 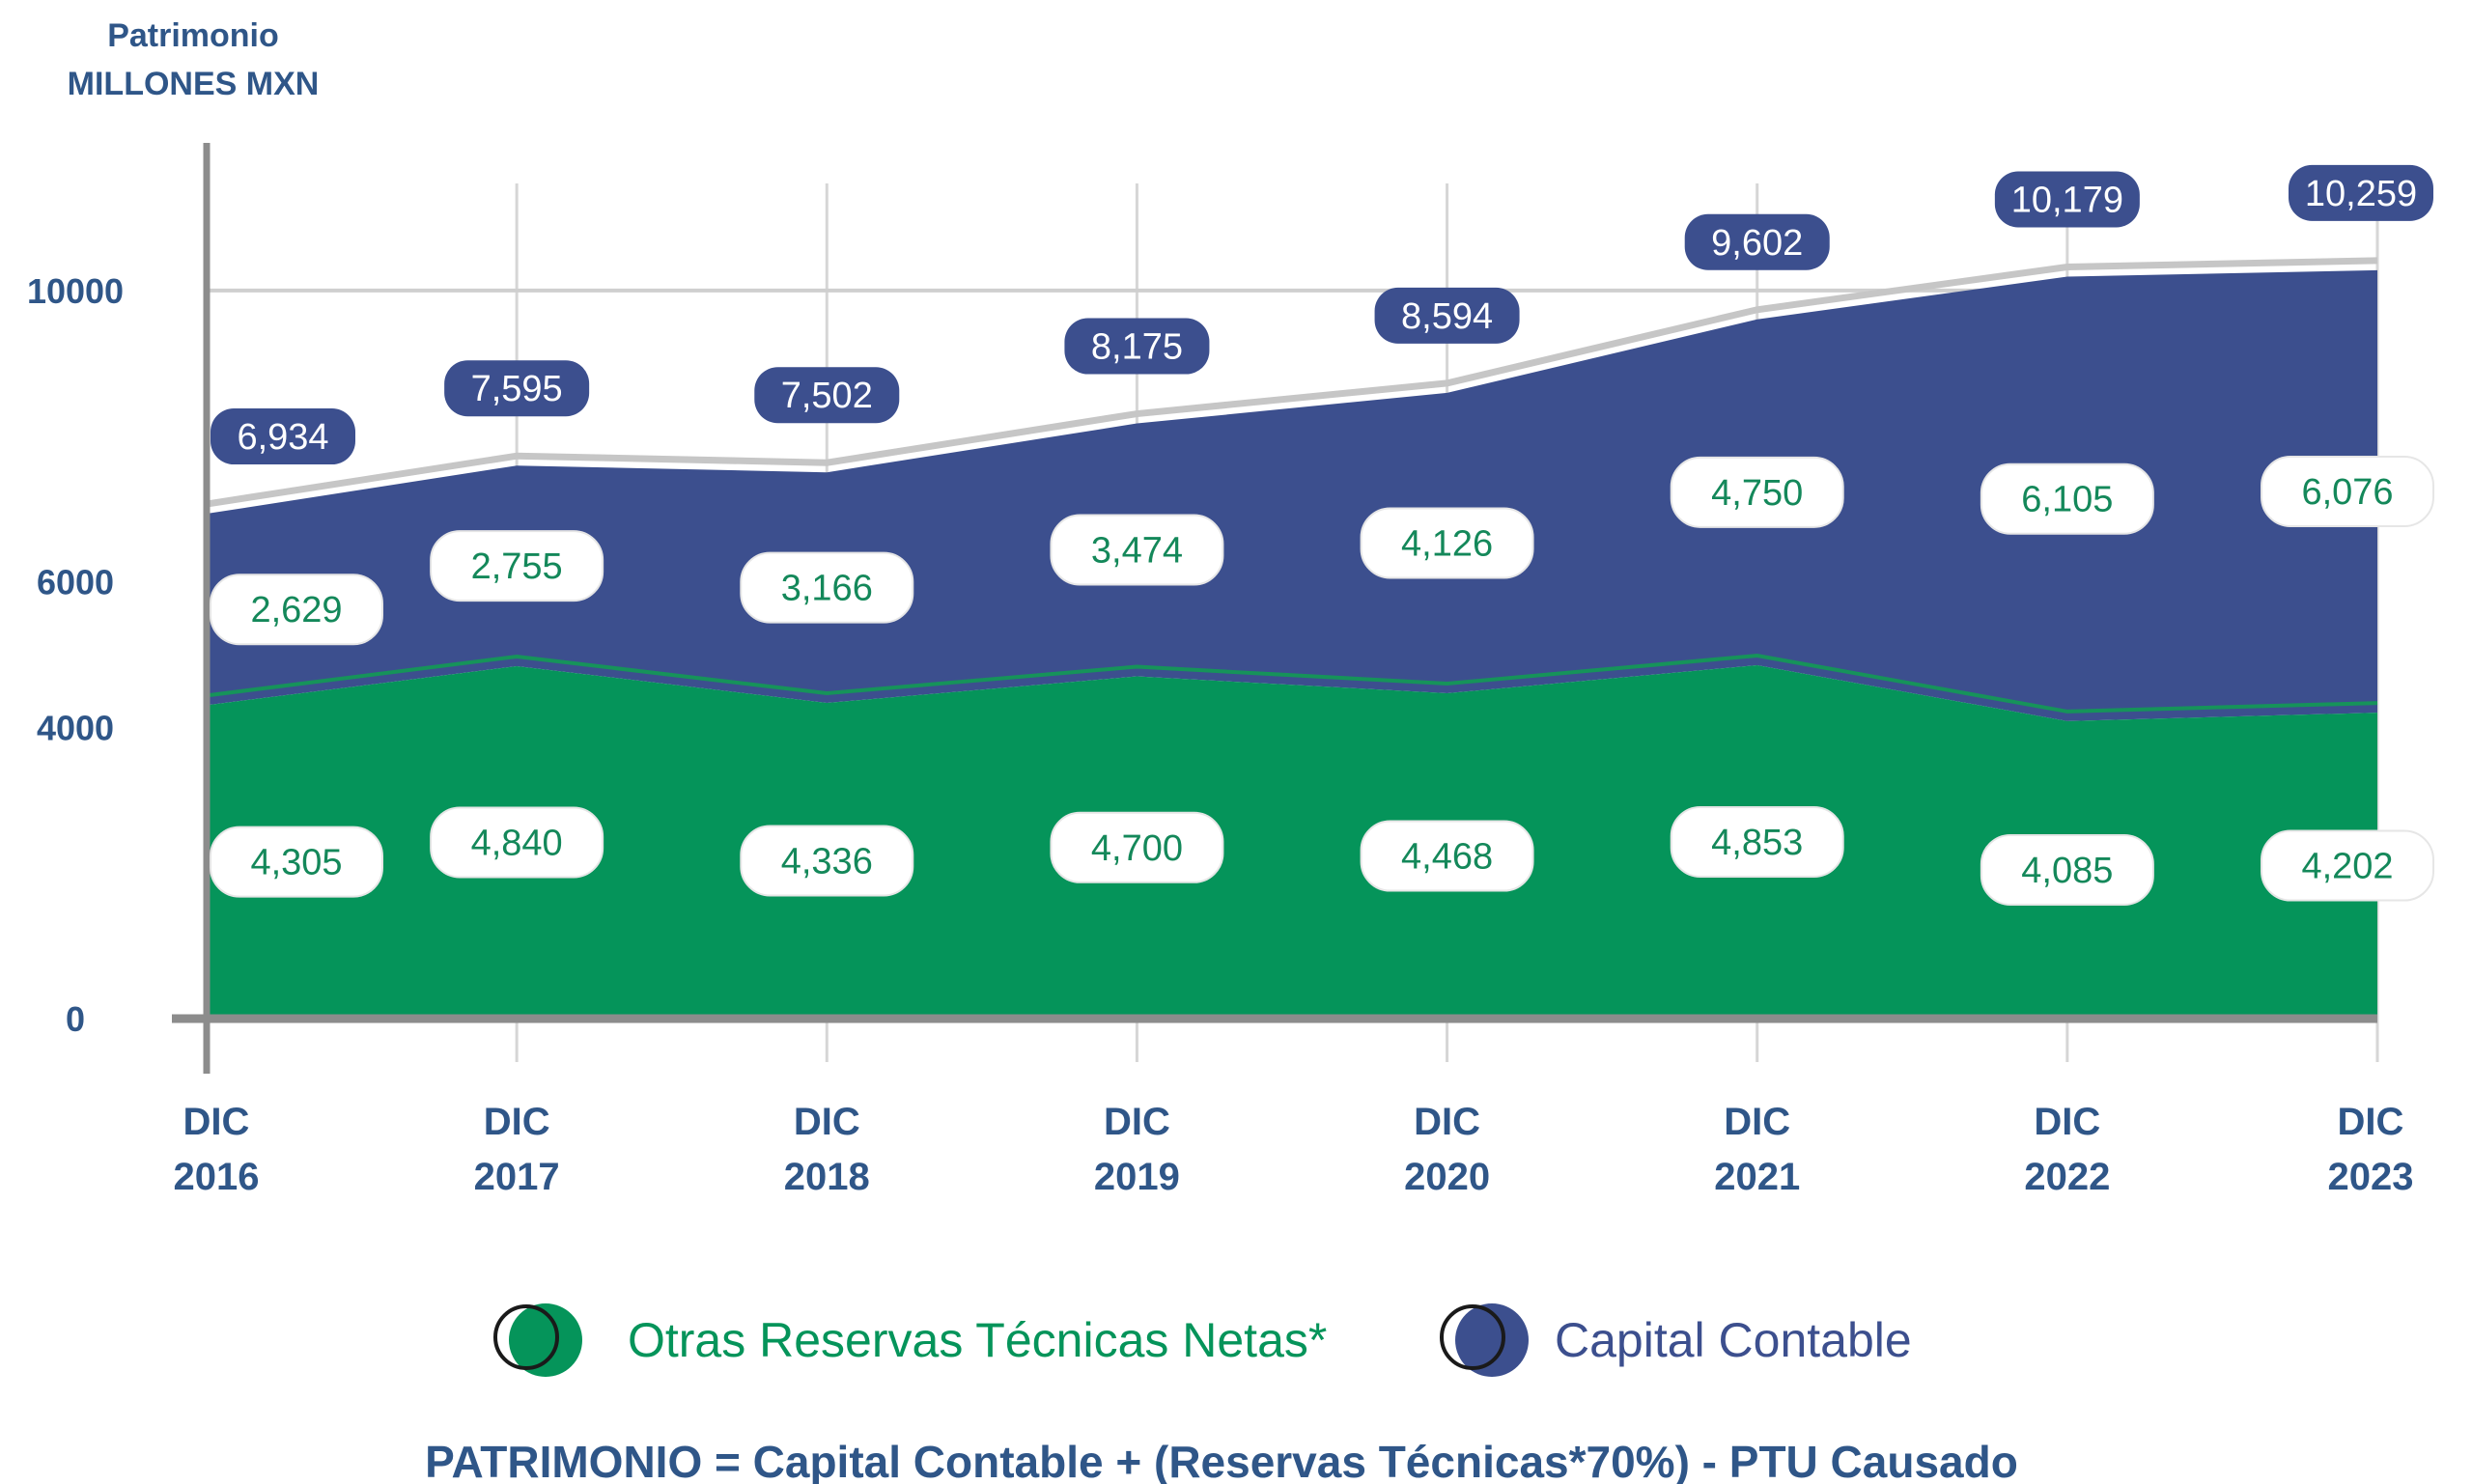 I want to click on capital-label: 2,629, so click(x=296, y=610).